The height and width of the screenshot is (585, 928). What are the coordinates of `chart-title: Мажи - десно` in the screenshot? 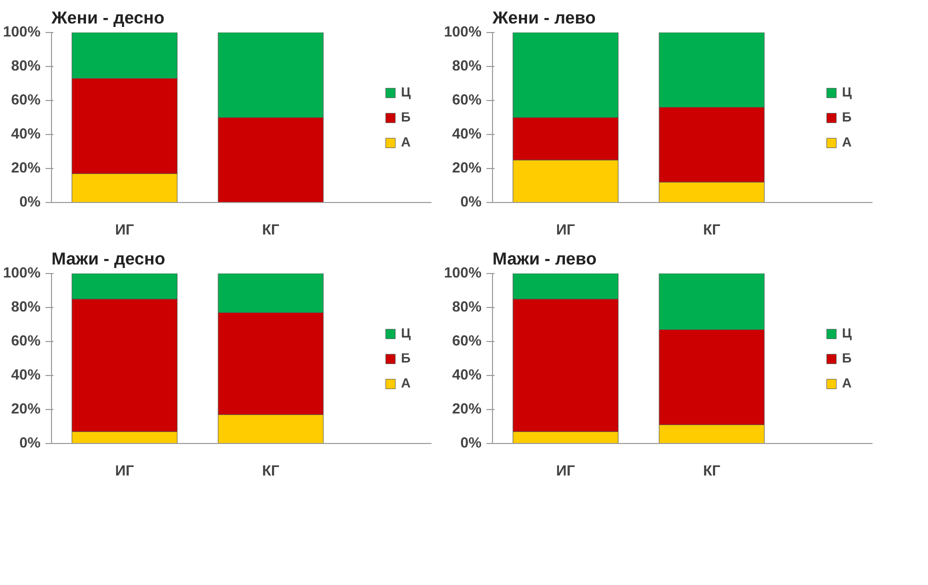 It's located at (109, 258).